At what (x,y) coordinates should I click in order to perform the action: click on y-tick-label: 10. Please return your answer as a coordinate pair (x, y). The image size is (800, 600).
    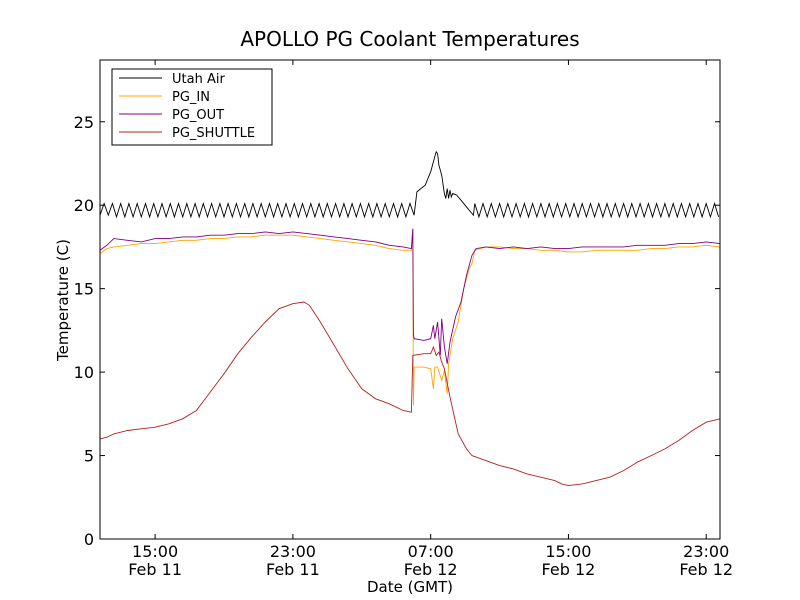
    Looking at the image, I should click on (84, 372).